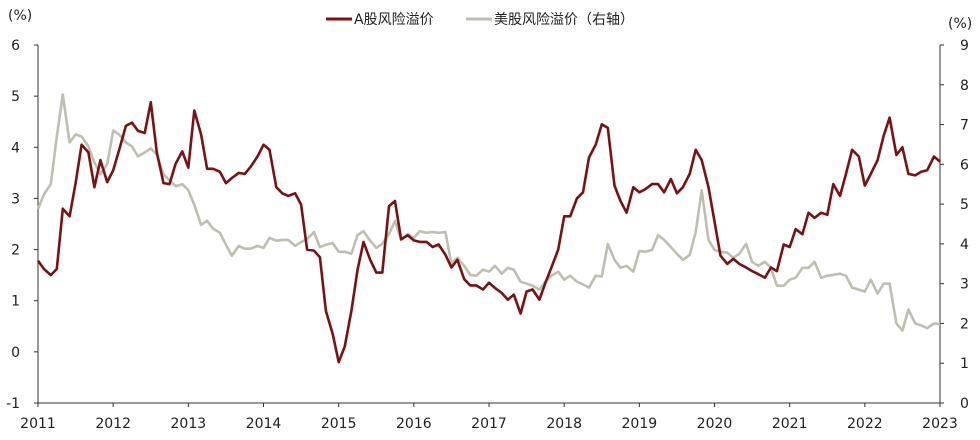 The width and height of the screenshot is (980, 440). What do you see at coordinates (564, 424) in the screenshot?
I see `x-tick-label: 2018` at bounding box center [564, 424].